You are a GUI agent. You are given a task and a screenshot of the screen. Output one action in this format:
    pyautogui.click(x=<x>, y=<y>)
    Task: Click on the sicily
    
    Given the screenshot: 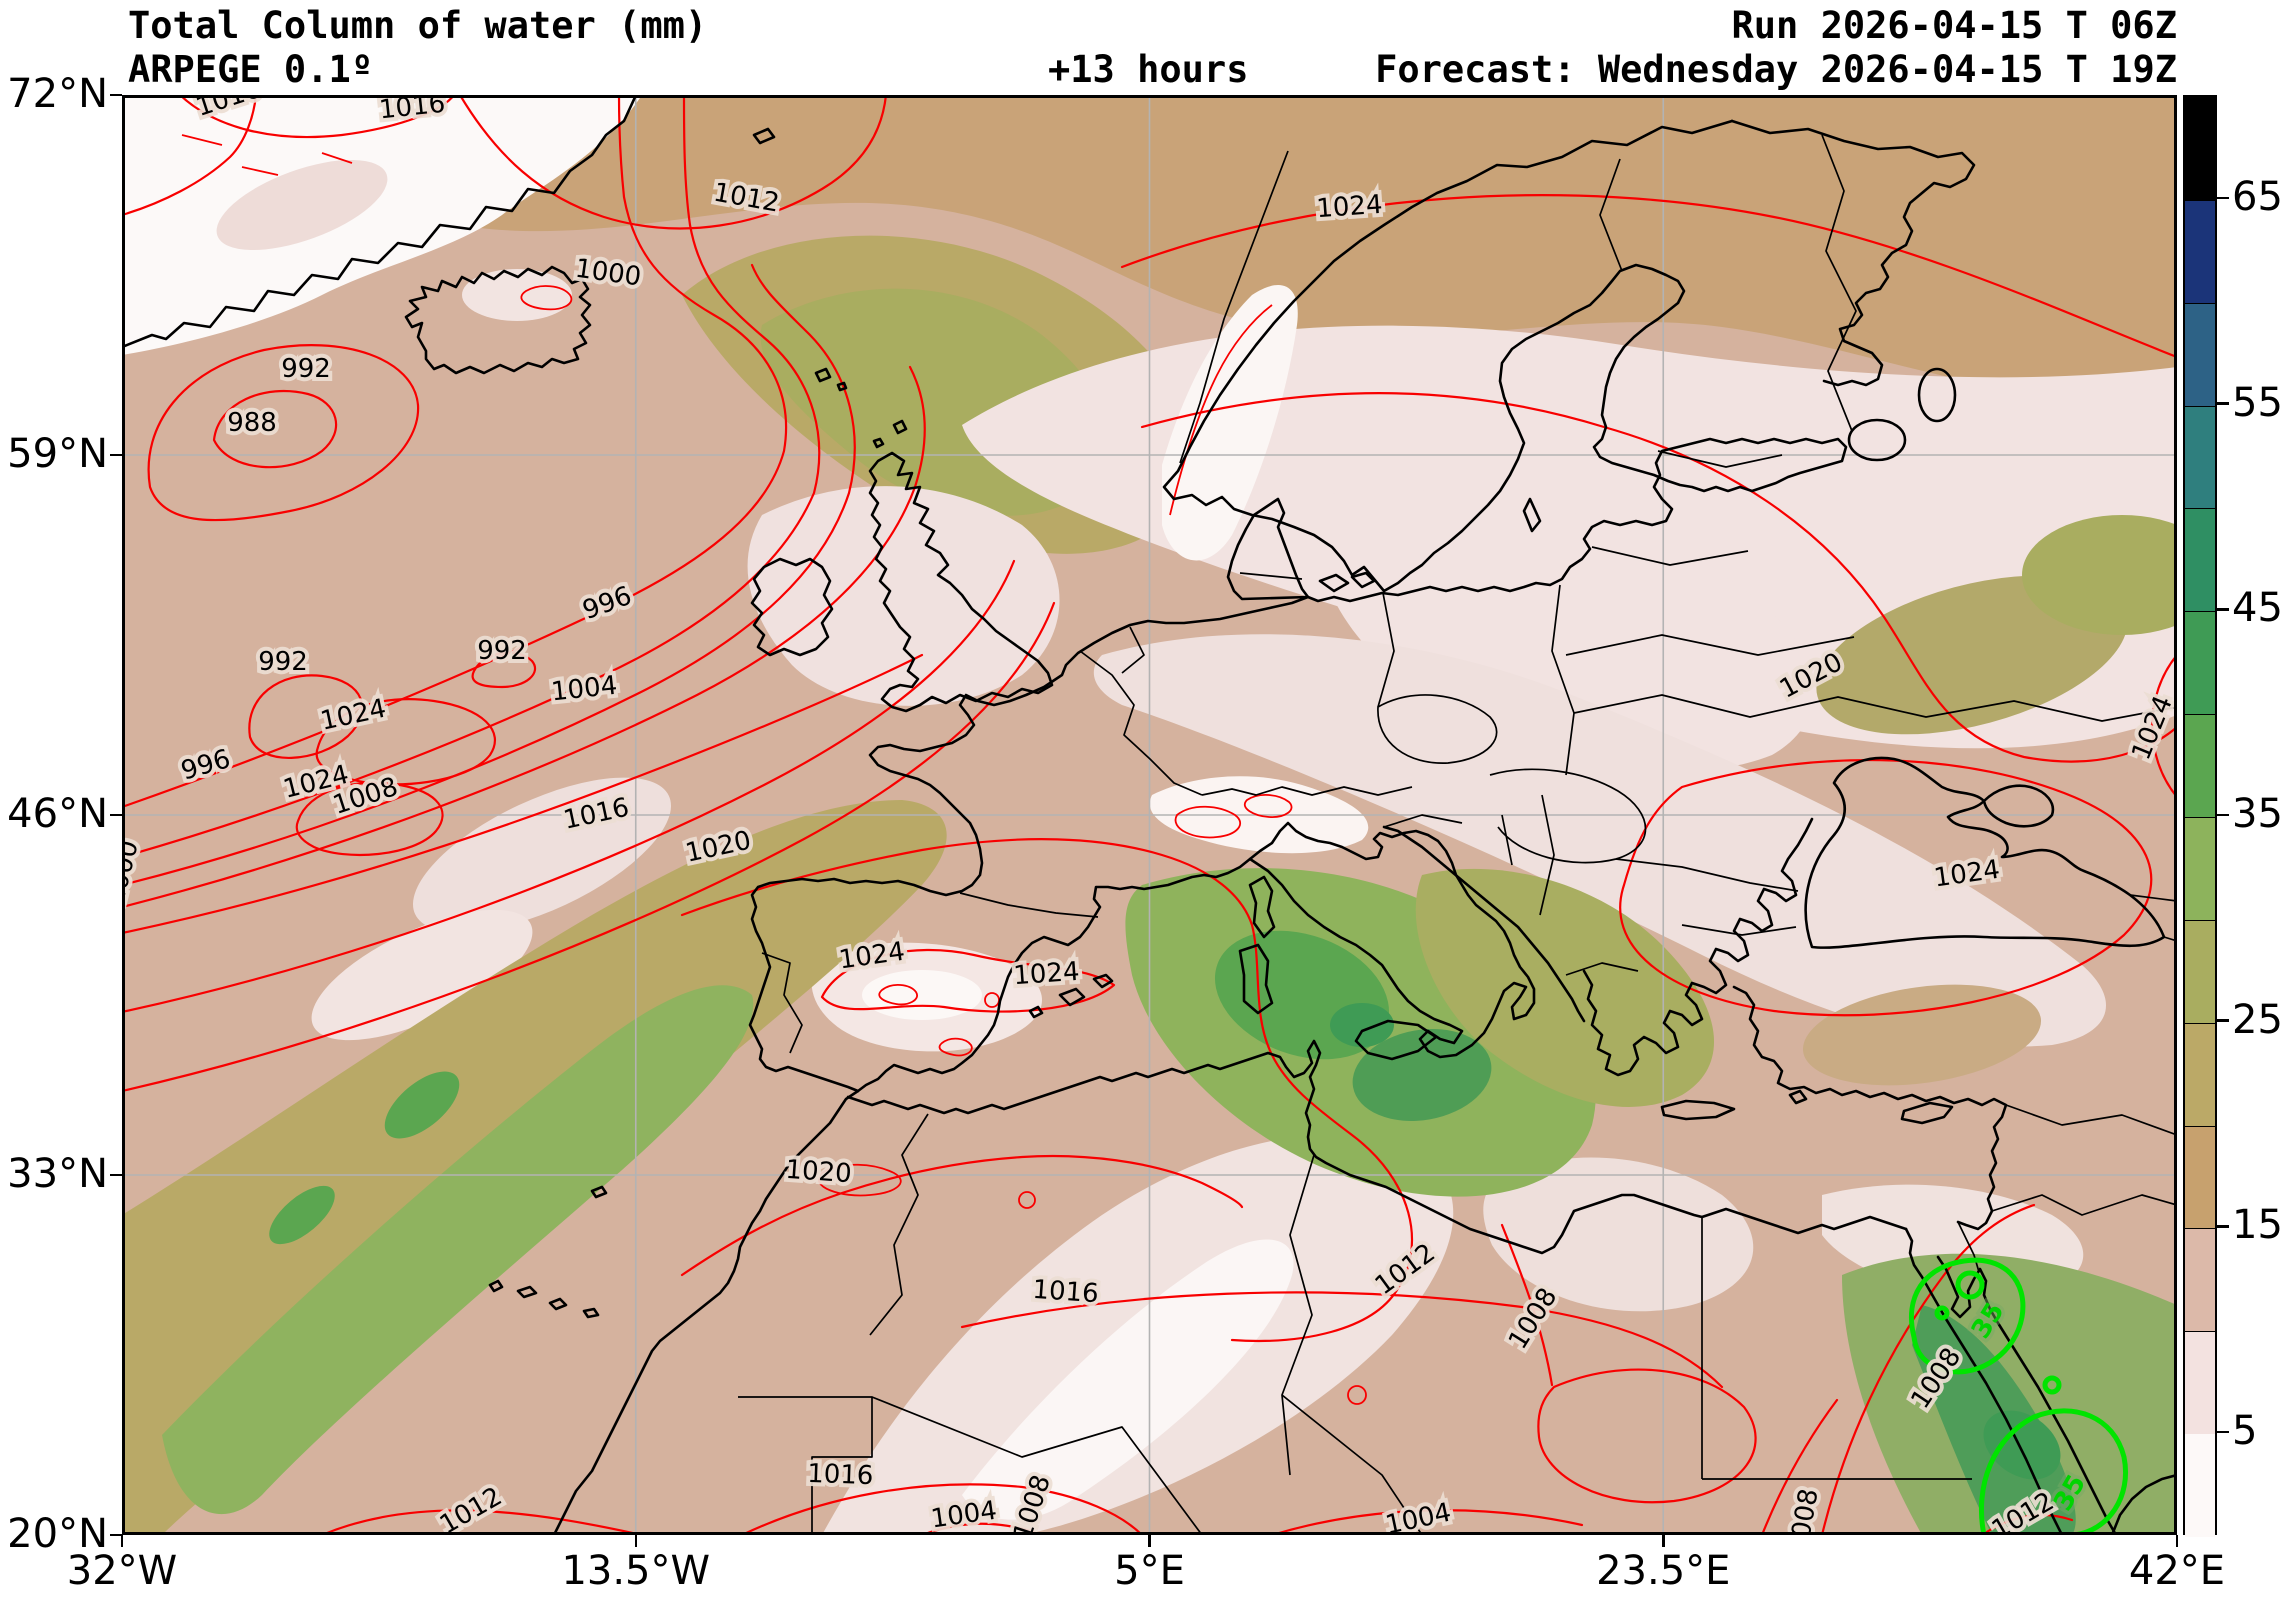 What is the action you would take?
    pyautogui.click(x=1396, y=1040)
    